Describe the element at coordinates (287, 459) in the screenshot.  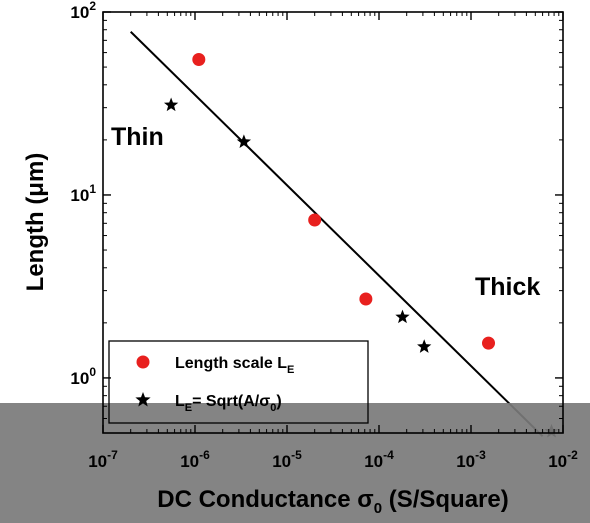
I see `x-tick-label: 10⁻⁵` at that location.